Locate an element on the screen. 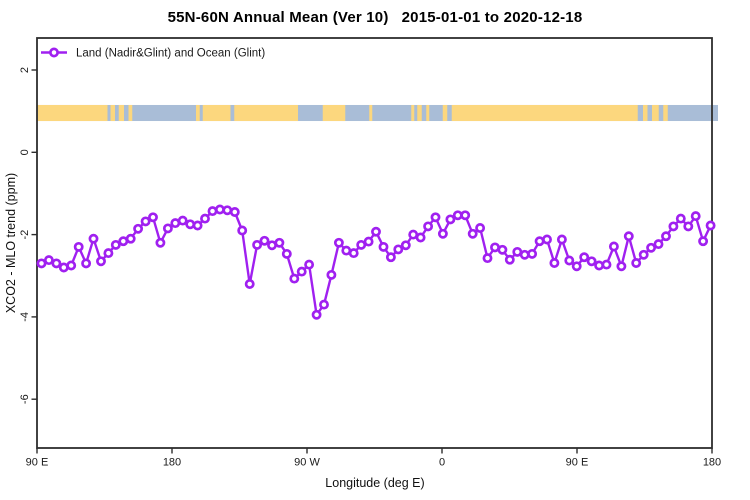  legend-label: Land (Nadir&Glint) and Ocean (Glint) is located at coordinates (170, 54).